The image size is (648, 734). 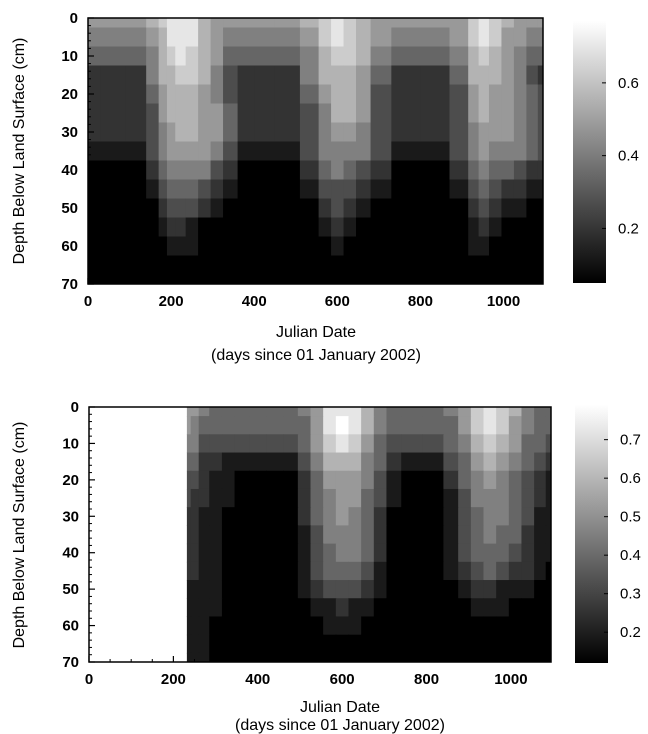 I want to click on y-tick-label: 30, so click(x=69, y=132).